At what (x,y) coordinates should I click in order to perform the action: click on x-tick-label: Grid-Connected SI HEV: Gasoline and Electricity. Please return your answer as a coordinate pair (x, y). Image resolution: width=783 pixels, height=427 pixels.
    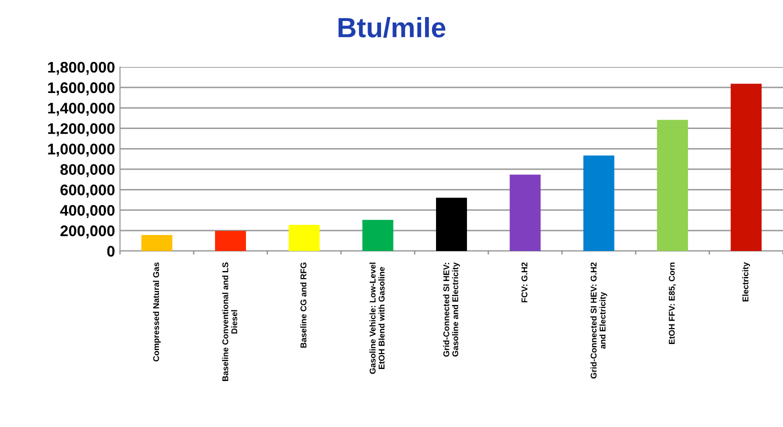
    Looking at the image, I should click on (451, 309).